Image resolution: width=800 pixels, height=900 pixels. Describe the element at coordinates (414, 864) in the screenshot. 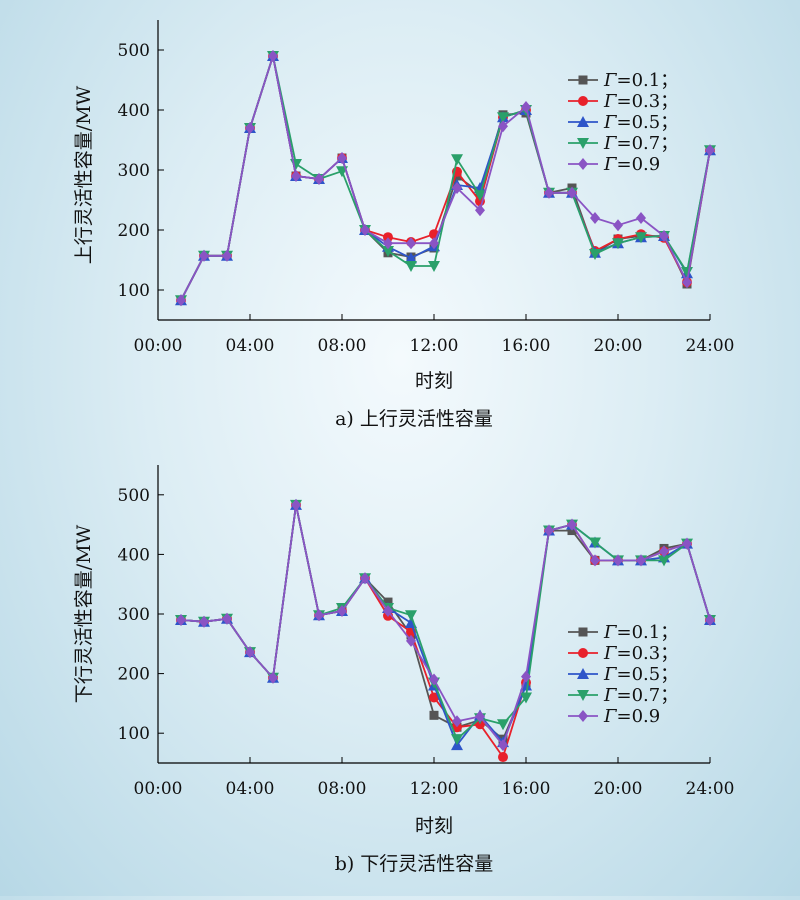

I see `panel-caption: b) 下行灵活性容量` at that location.